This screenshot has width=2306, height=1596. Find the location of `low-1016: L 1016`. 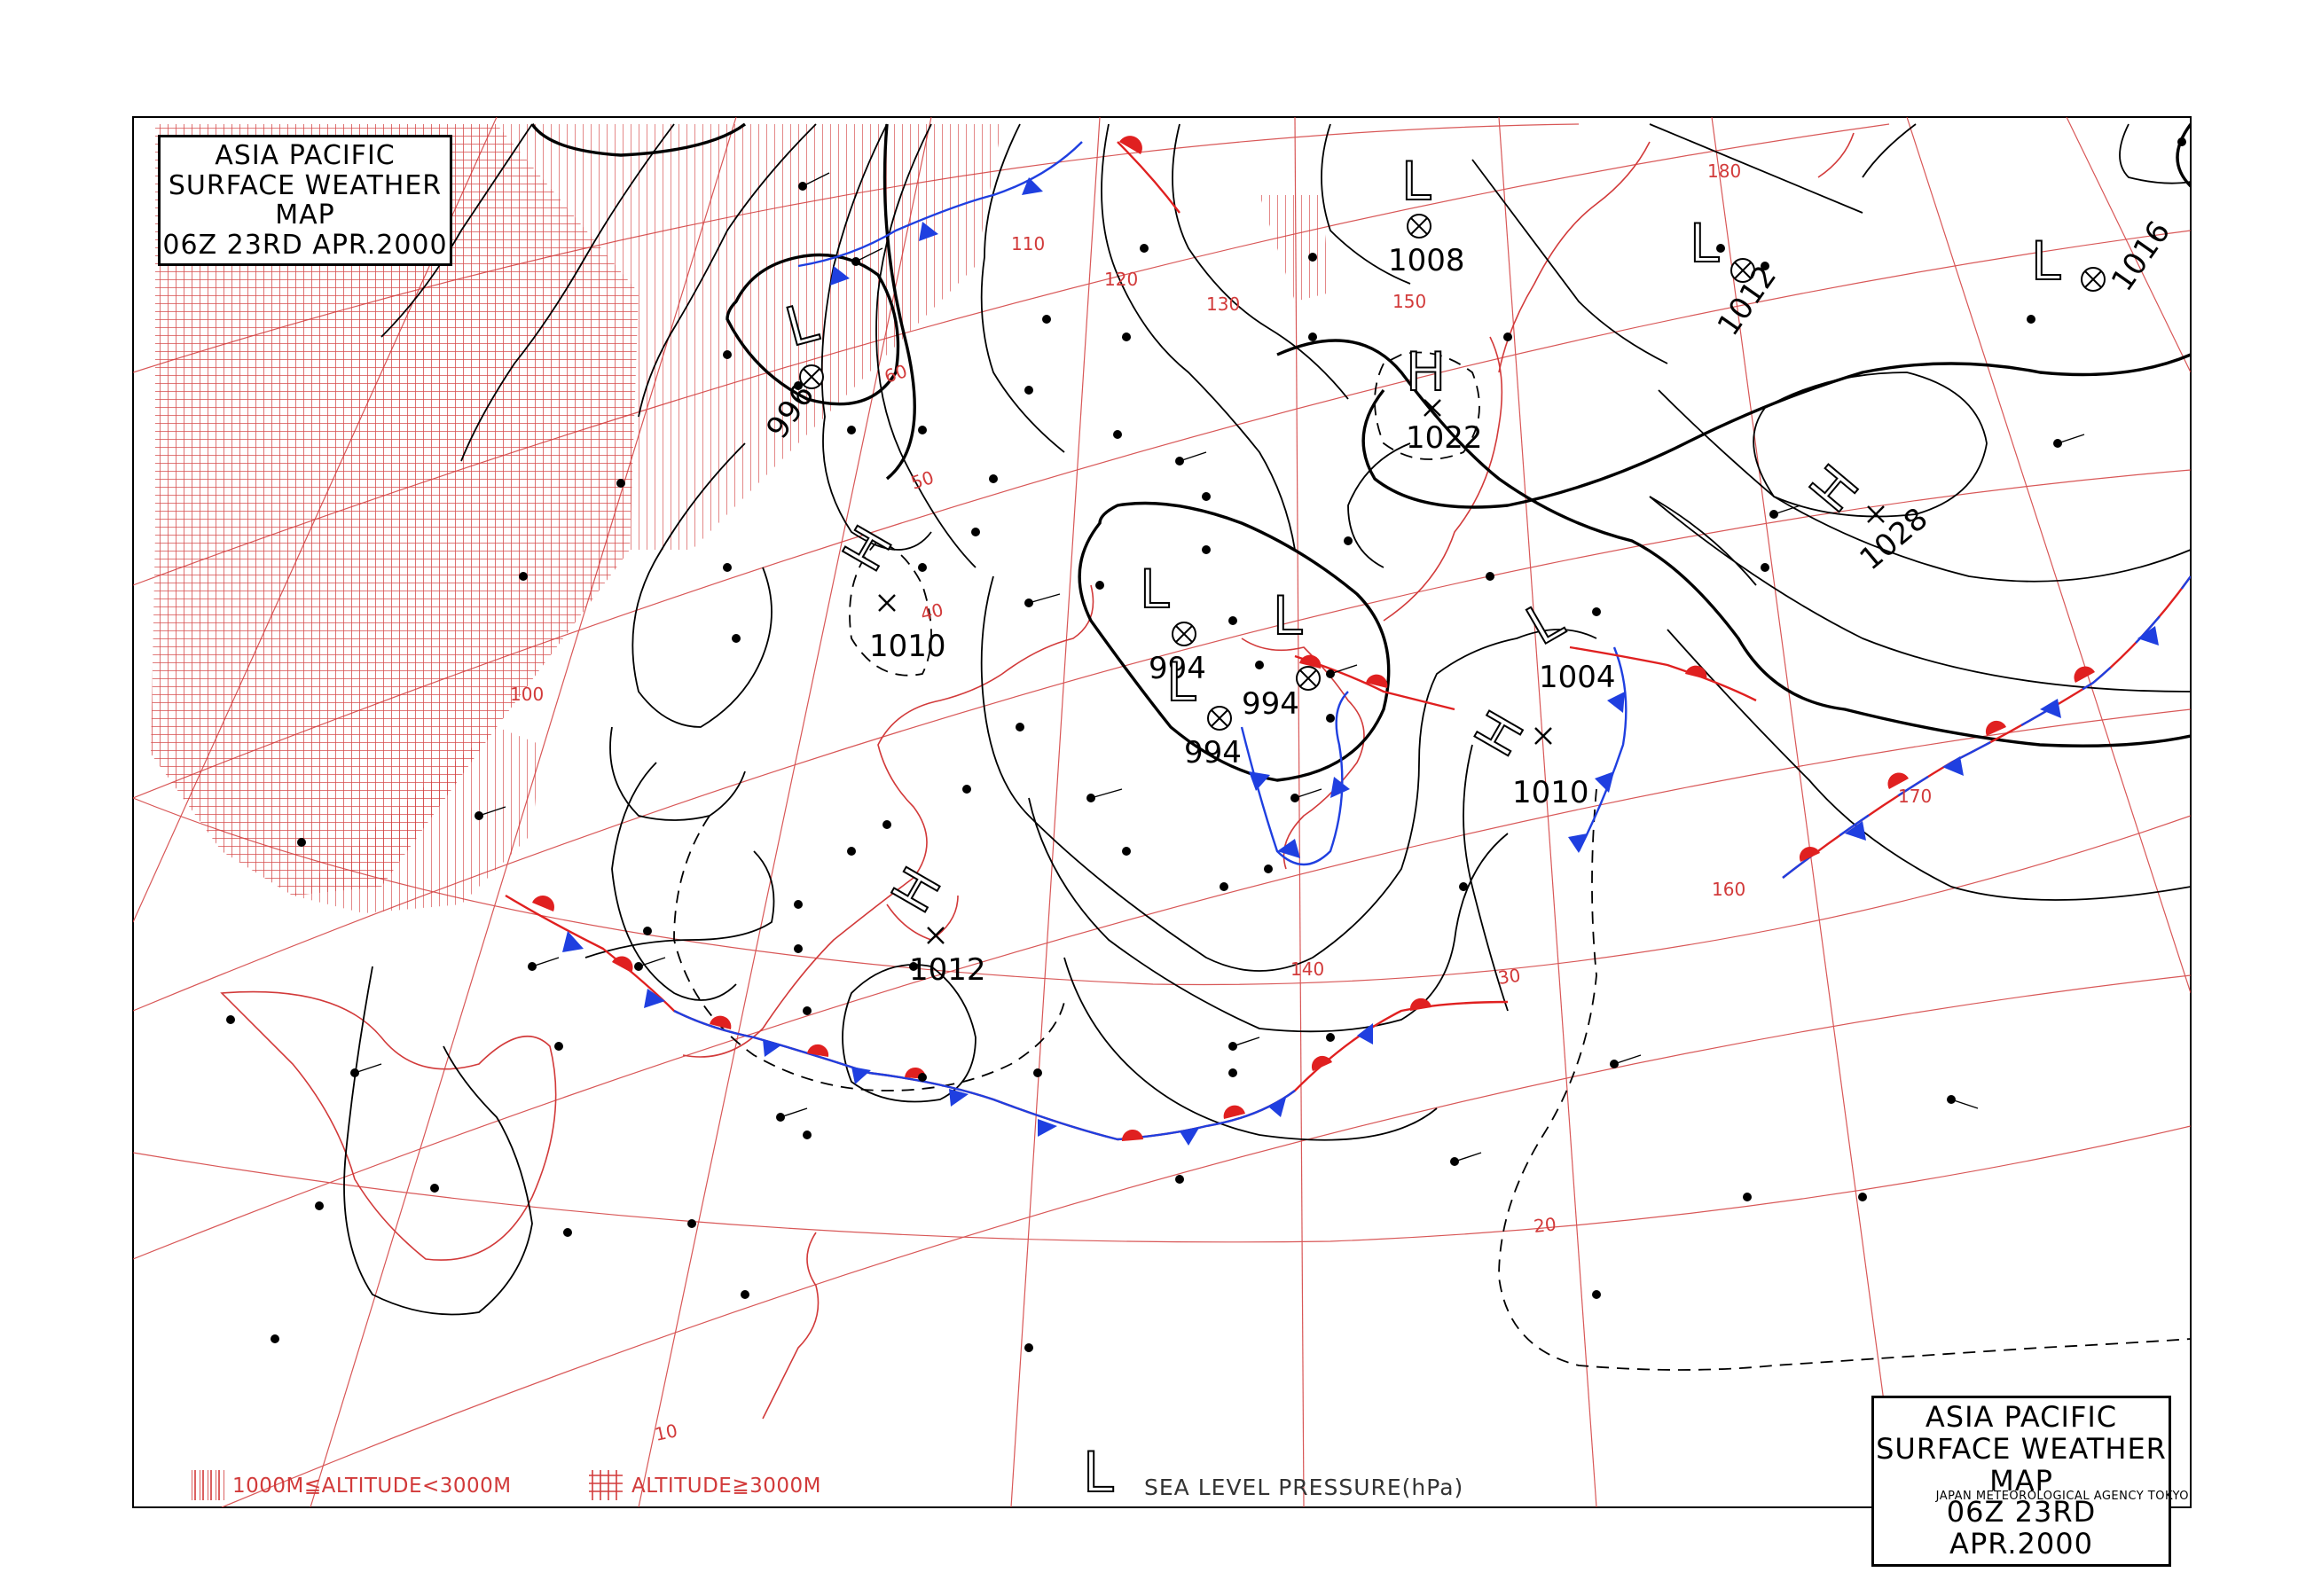

low-1016: L 1016 is located at coordinates (2103, 256).